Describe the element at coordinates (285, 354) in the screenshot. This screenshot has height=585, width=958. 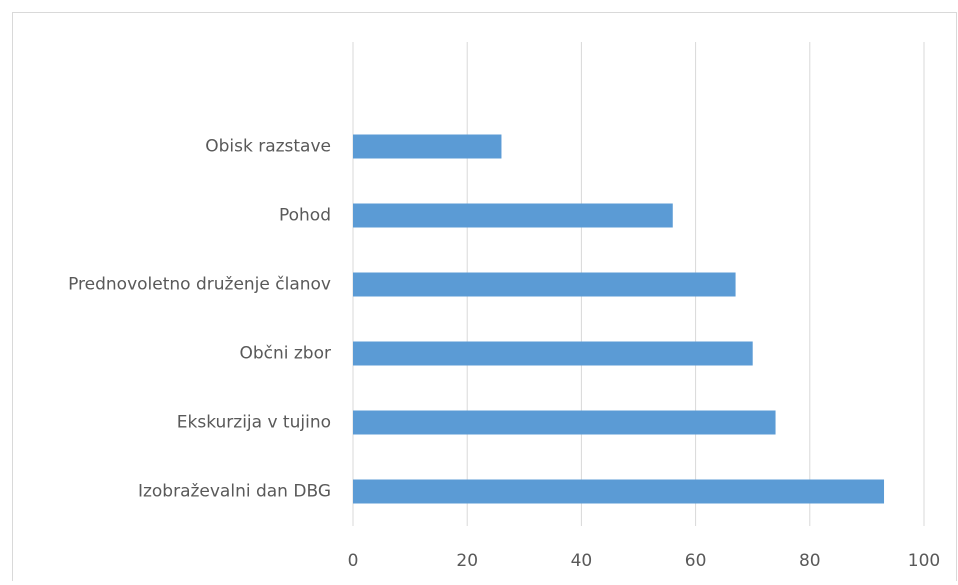
I see `y-tick-label: Občni zbor` at that location.